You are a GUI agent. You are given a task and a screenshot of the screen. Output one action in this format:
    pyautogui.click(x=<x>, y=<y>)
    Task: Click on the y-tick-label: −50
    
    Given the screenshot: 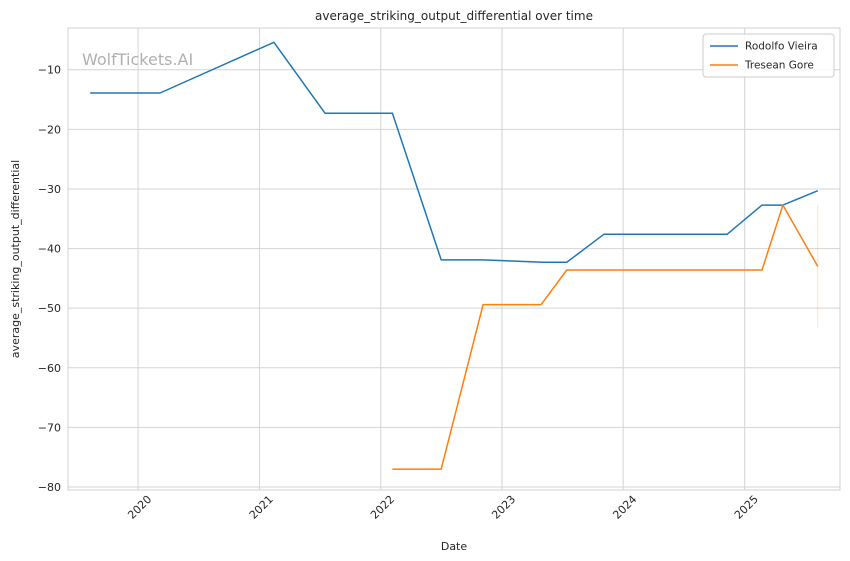 What is the action you would take?
    pyautogui.click(x=49, y=308)
    